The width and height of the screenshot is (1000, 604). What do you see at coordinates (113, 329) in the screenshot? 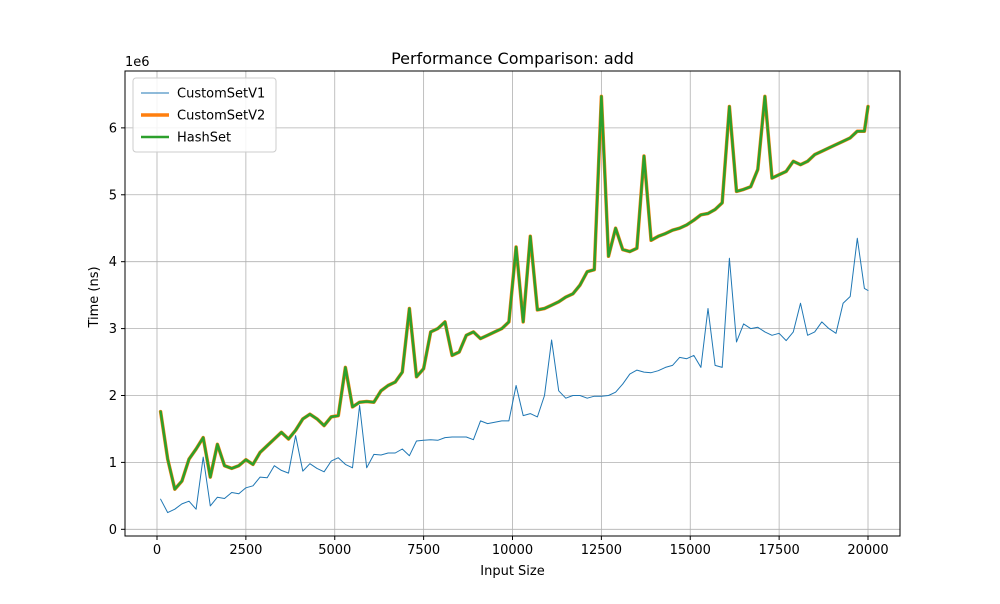
I see `y-tick-label: 3` at bounding box center [113, 329].